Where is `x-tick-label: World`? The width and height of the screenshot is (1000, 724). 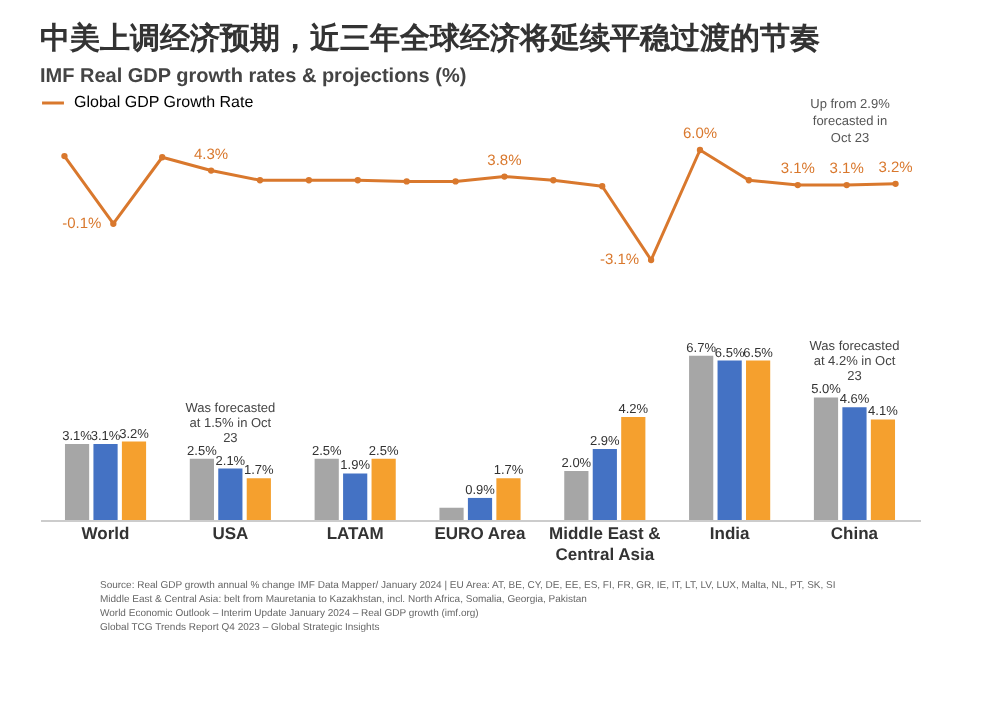
x-tick-label: World is located at coordinates (105, 533).